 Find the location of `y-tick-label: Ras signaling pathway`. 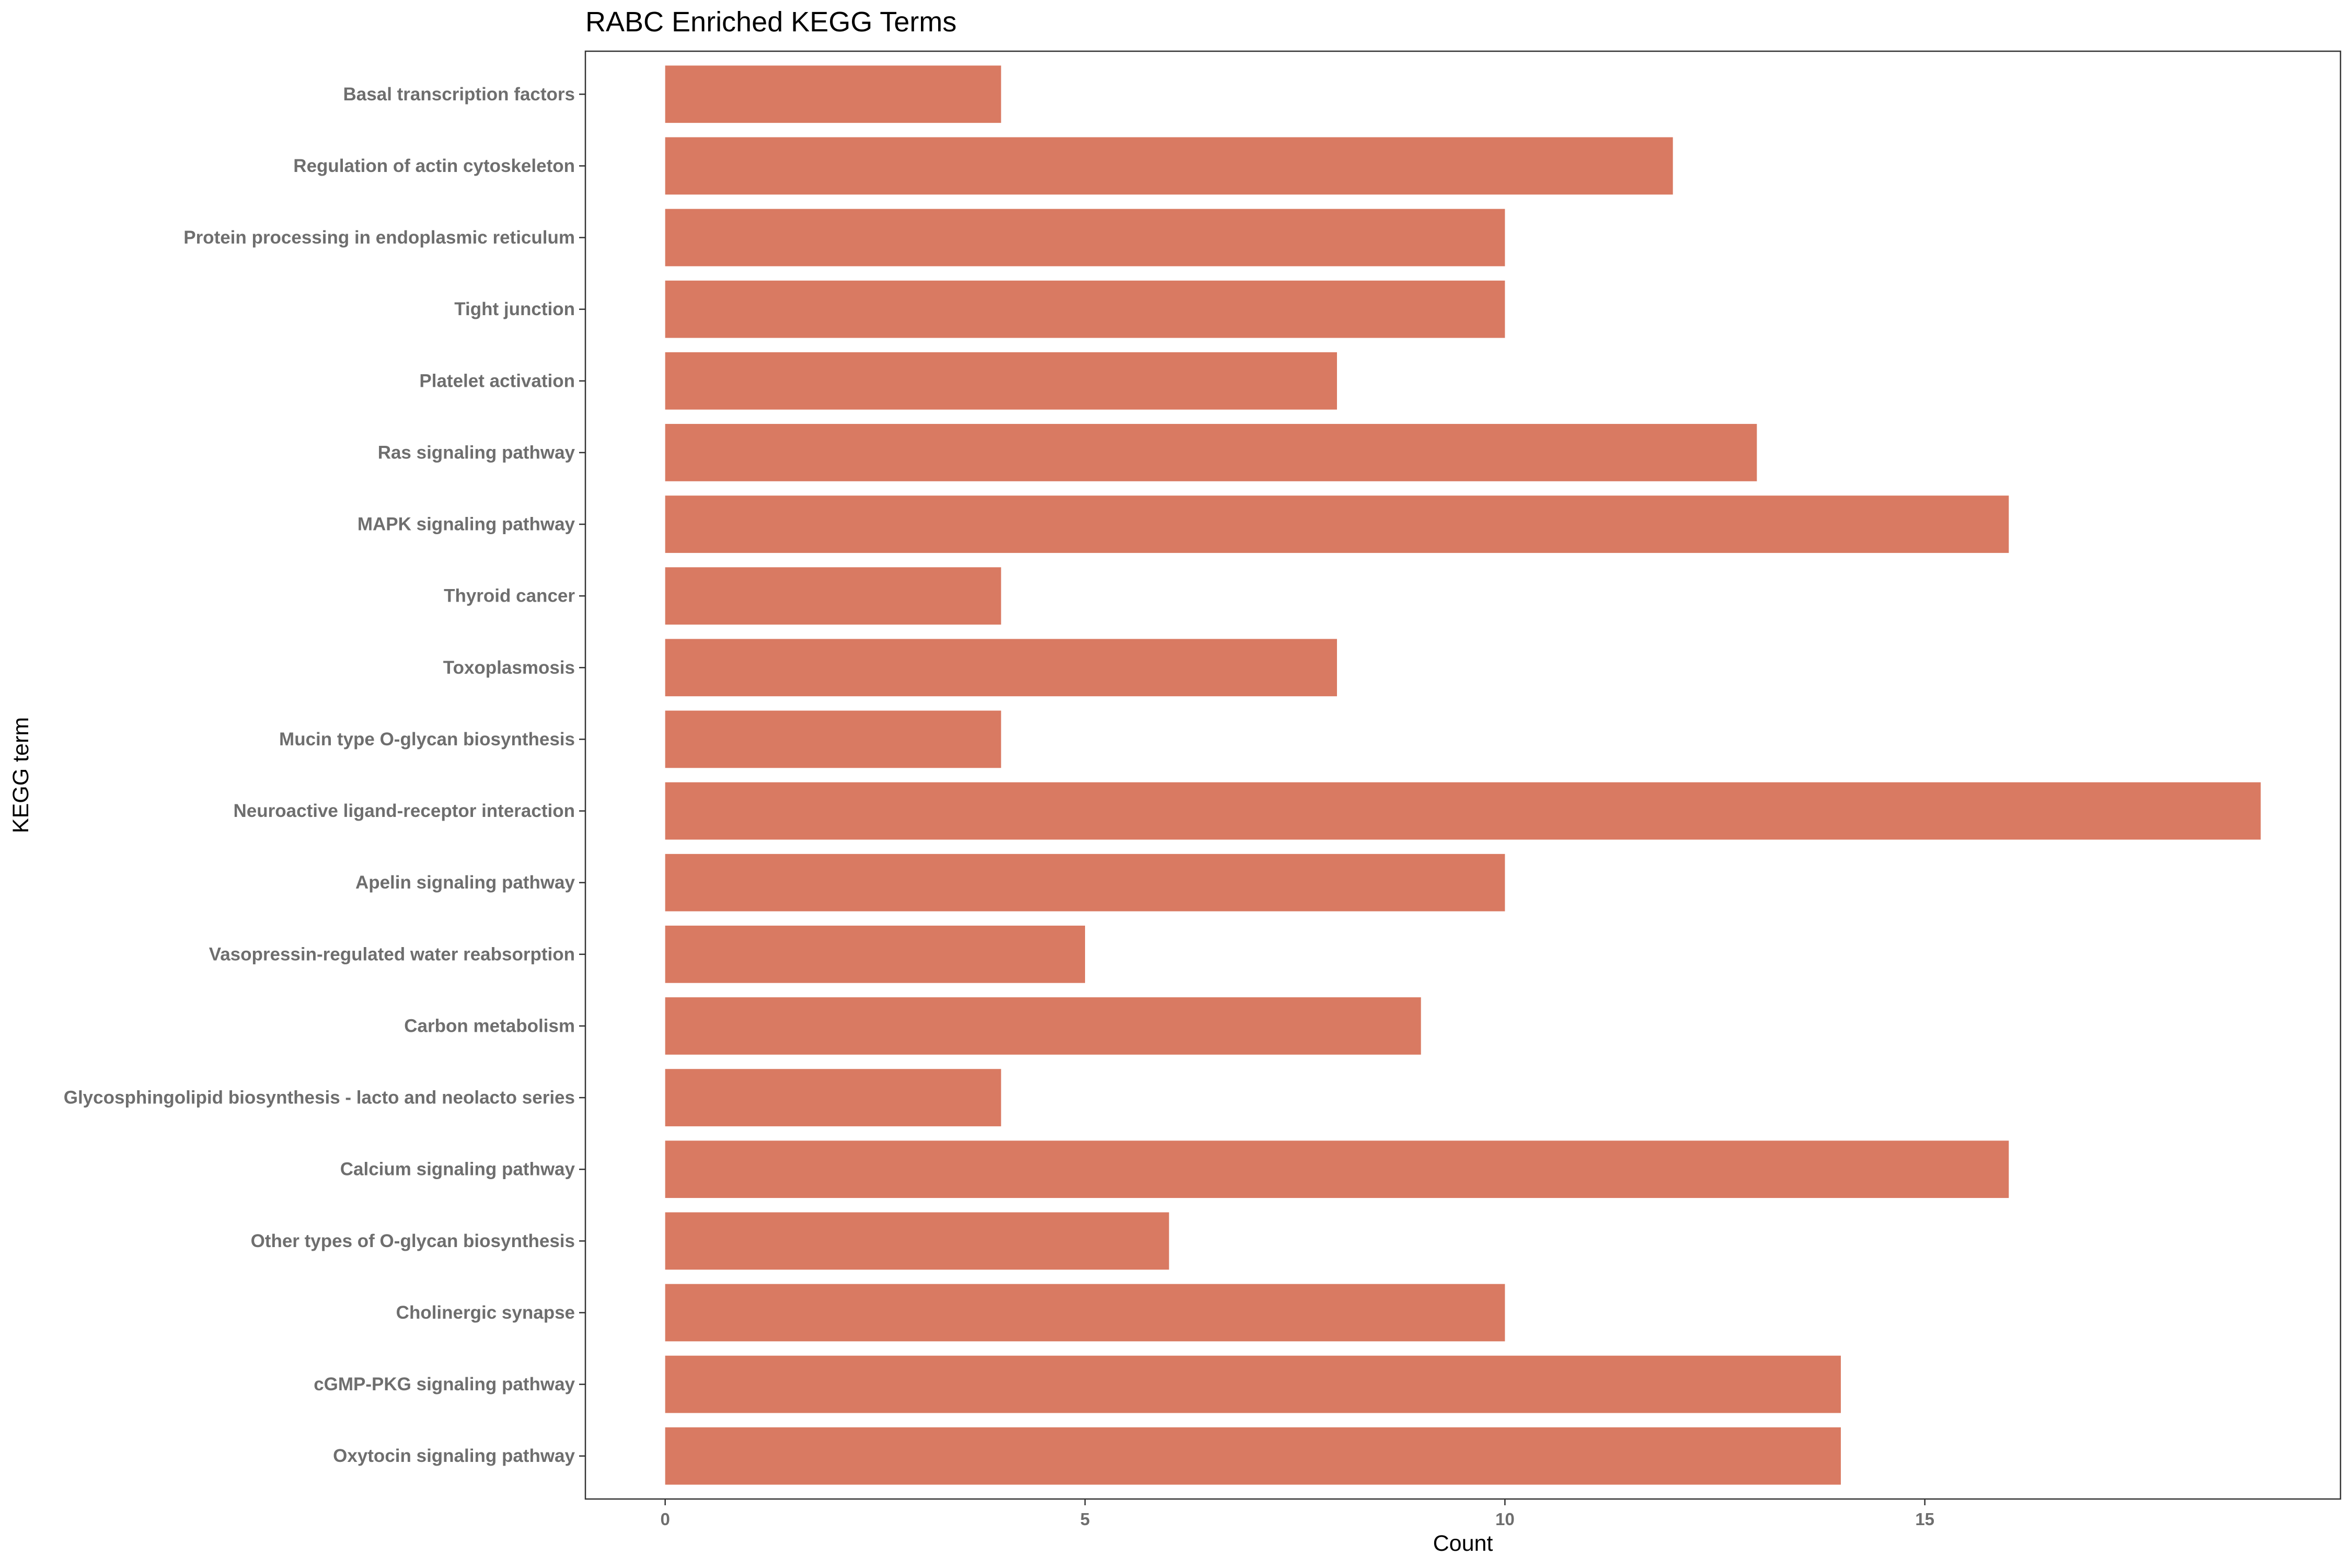

y-tick-label: Ras signaling pathway is located at coordinates (476, 452).